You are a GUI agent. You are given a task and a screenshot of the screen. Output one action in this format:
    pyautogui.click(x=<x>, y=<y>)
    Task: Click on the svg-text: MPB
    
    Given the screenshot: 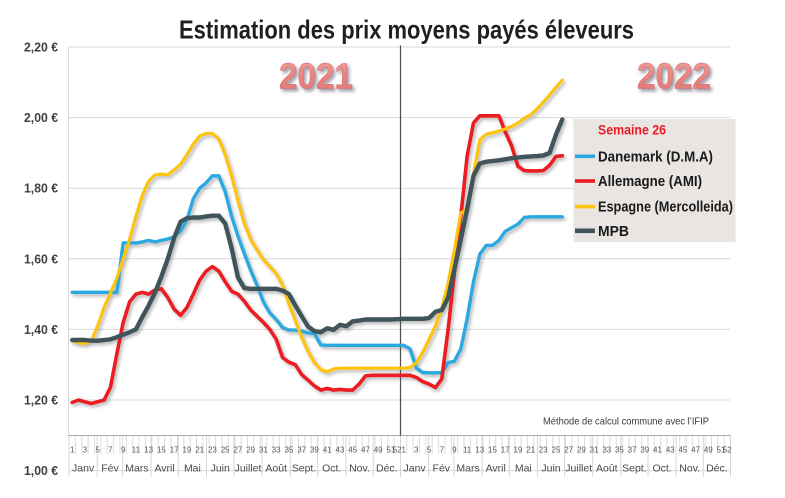 What is the action you would take?
    pyautogui.click(x=613, y=232)
    